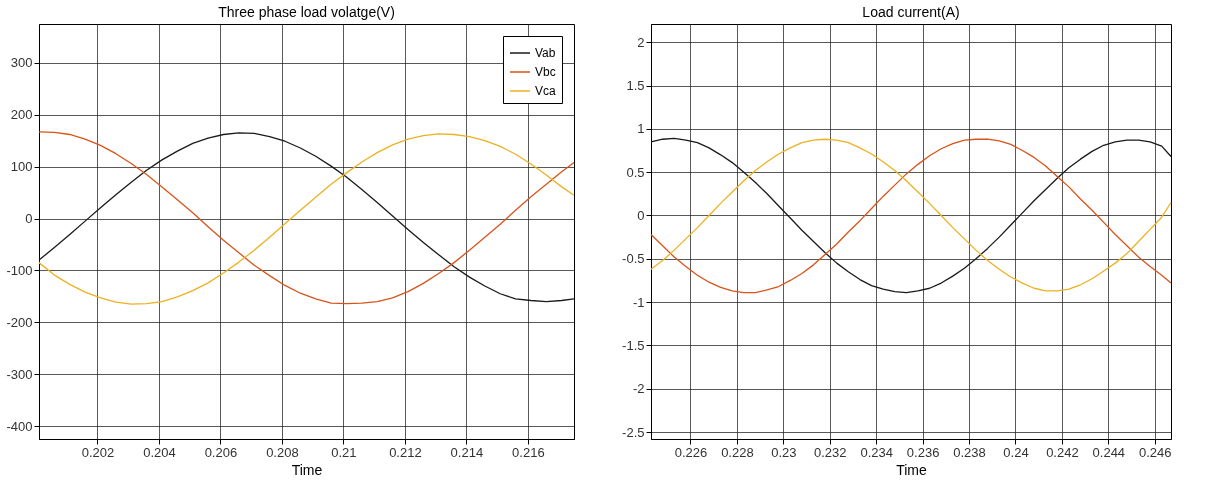  Describe the element at coordinates (545, 53) in the screenshot. I see `legend-label: Vab` at that location.